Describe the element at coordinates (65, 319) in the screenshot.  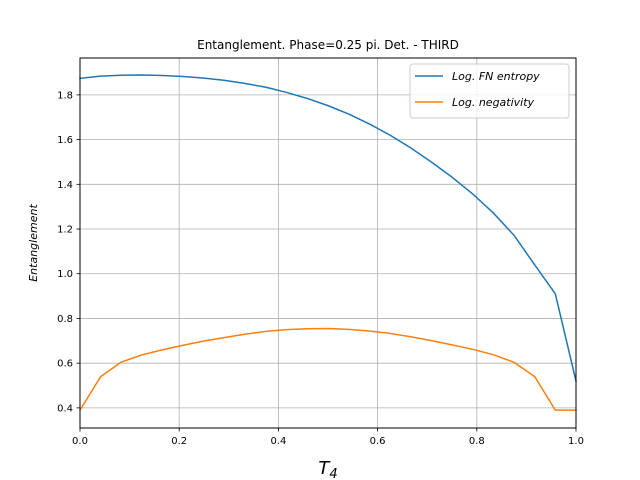
I see `y-tick-label: 0.8` at that location.